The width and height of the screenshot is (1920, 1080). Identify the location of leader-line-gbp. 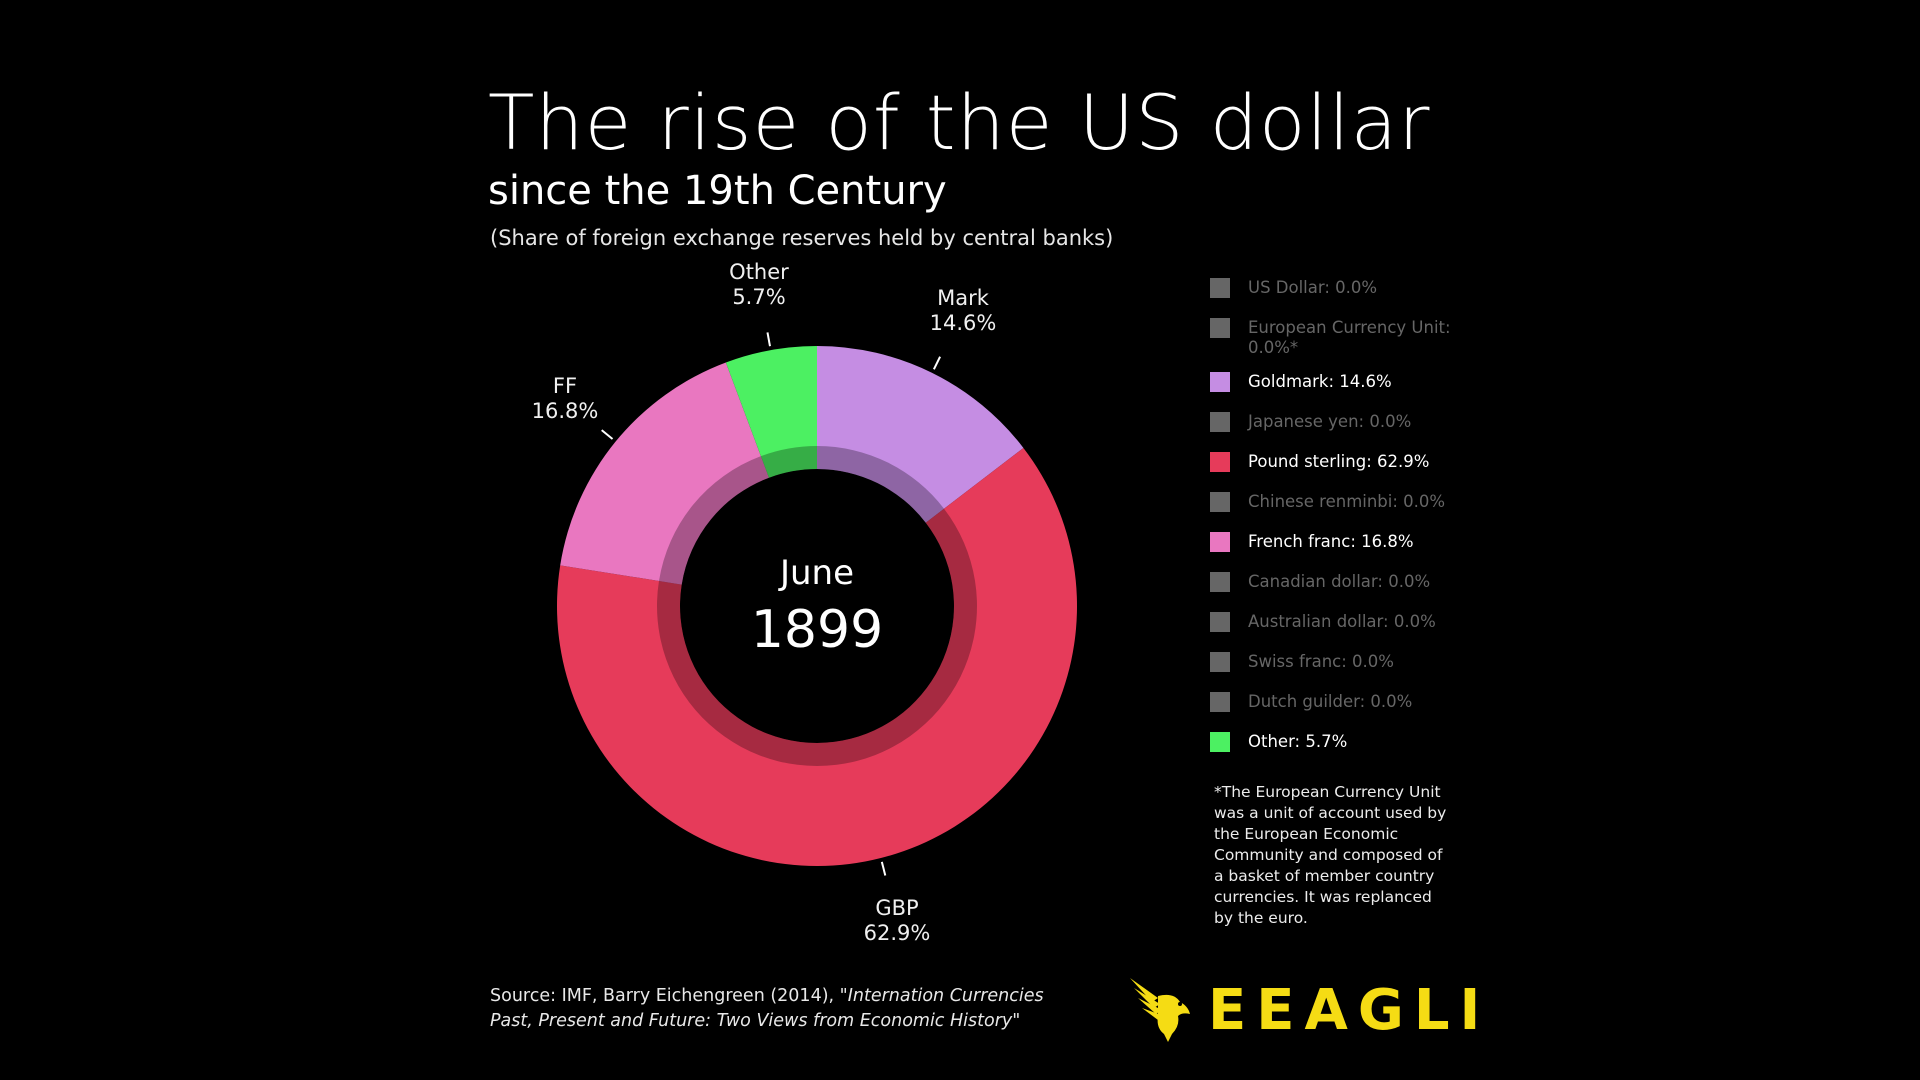
(883, 868).